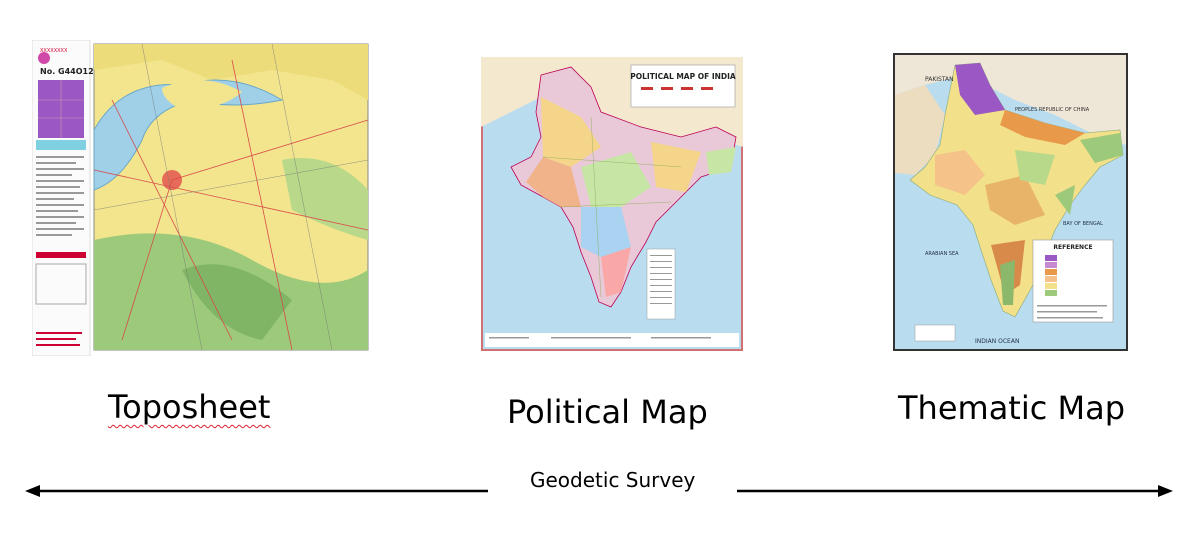 The width and height of the screenshot is (1198, 559). What do you see at coordinates (942, 254) in the screenshot?
I see `label-arabian-sea: ARABIAN SEA` at bounding box center [942, 254].